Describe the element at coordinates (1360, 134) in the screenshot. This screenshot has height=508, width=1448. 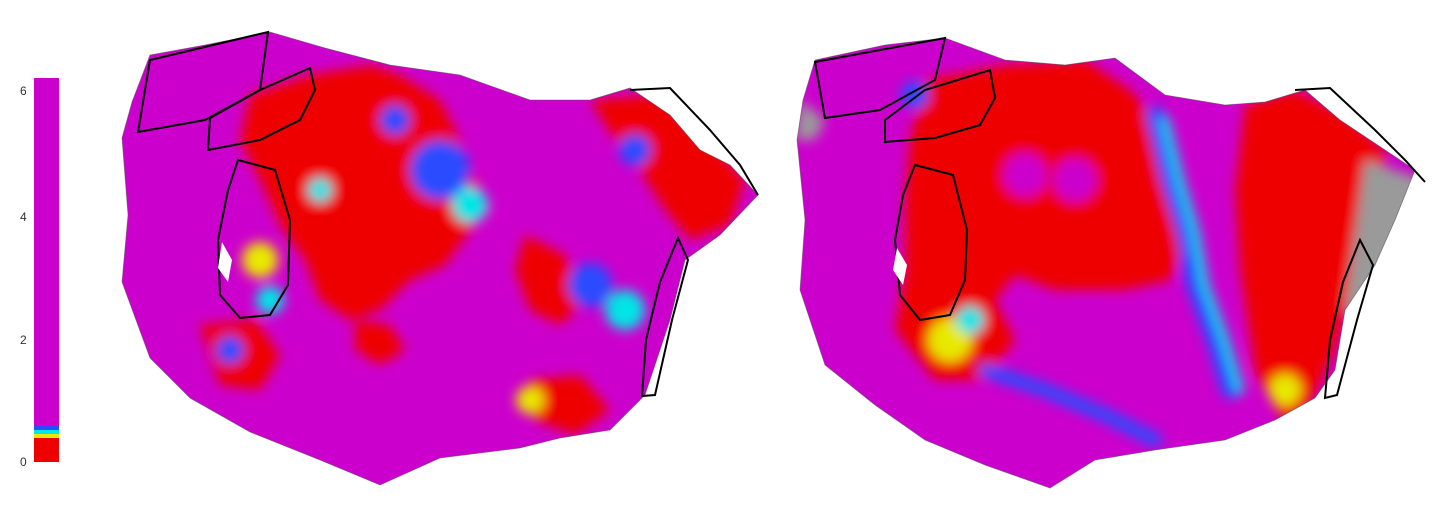
I see `right-mitral-outline` at that location.